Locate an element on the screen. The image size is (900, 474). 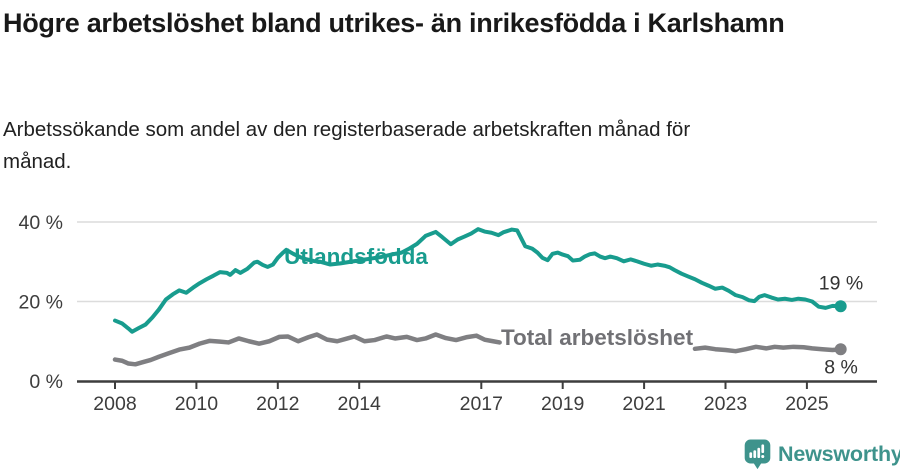
y-tick-label: 0 % is located at coordinates (46, 382).